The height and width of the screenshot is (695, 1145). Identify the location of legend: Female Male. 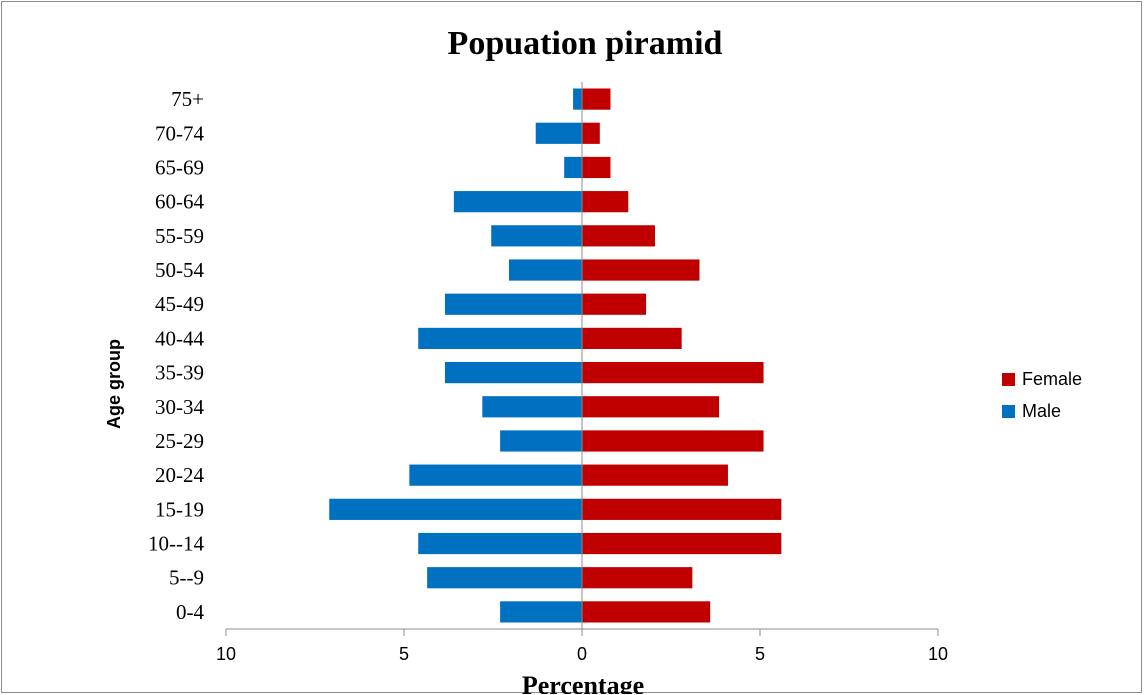
(1042, 395).